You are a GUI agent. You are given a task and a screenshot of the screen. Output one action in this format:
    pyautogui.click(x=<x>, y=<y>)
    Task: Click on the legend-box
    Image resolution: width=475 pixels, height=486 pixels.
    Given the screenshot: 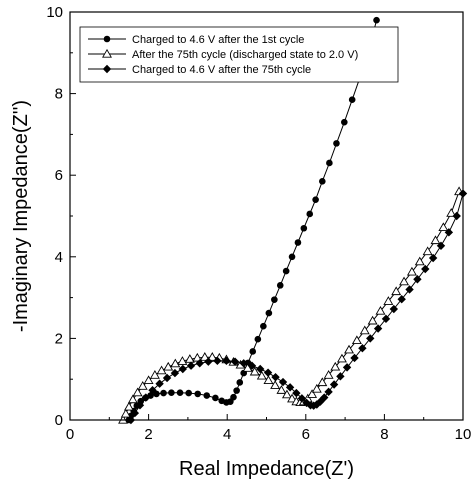 What is the action you would take?
    pyautogui.click(x=239, y=54)
    